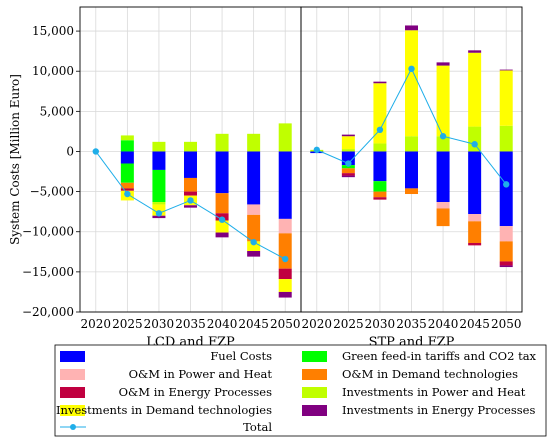 This screenshot has width=550, height=445. What do you see at coordinates (72, 392) in the screenshot?
I see `legend-swatch-om_energy` at bounding box center [72, 392].